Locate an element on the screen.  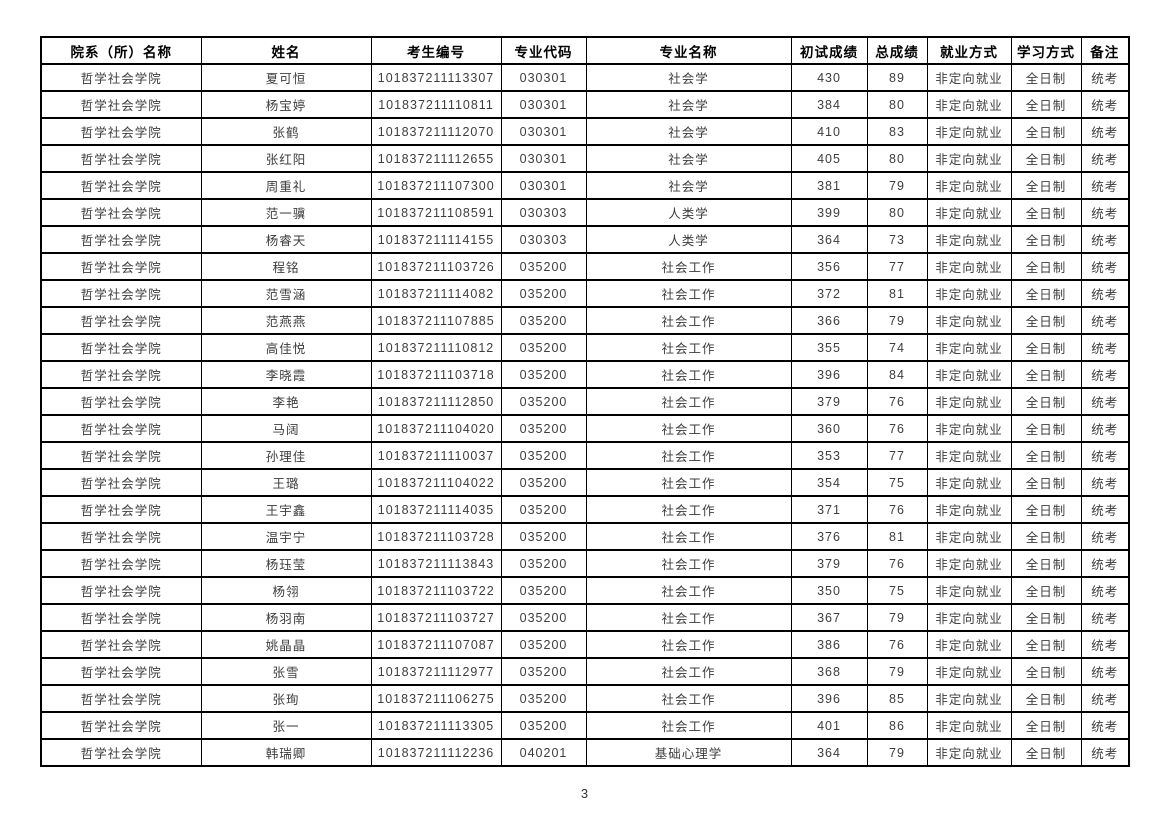
table-cell: 396 is located at coordinates (829, 374).